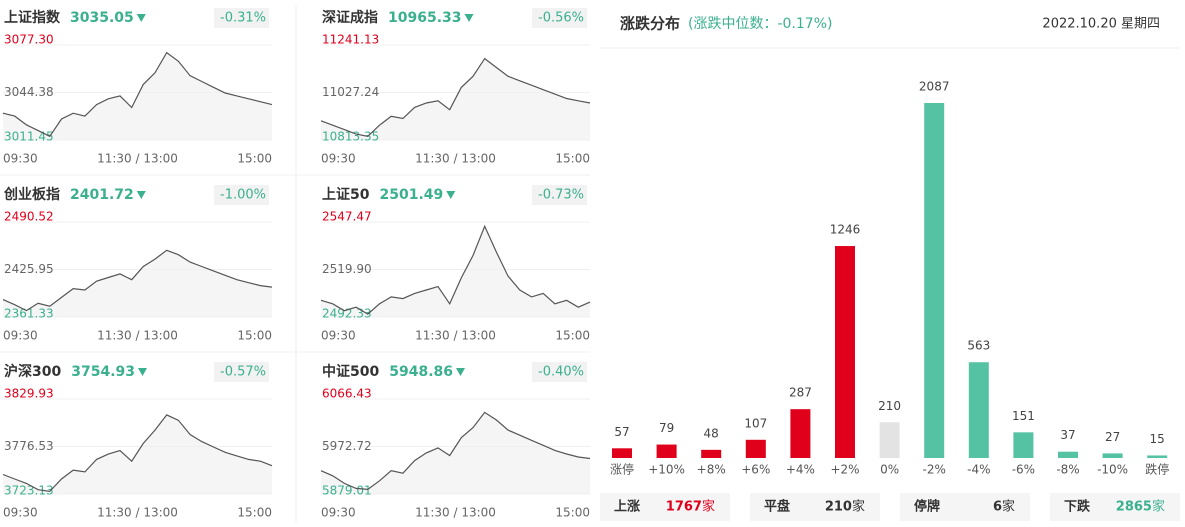 This screenshot has width=1185, height=527. I want to click on chart-title: 涨跌分布, so click(650, 24).